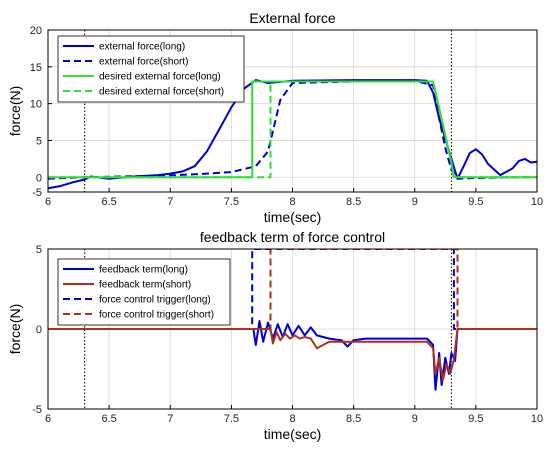 Image resolution: width=550 pixels, height=454 pixels. I want to click on legend-label: feedback term(short), so click(145, 285).